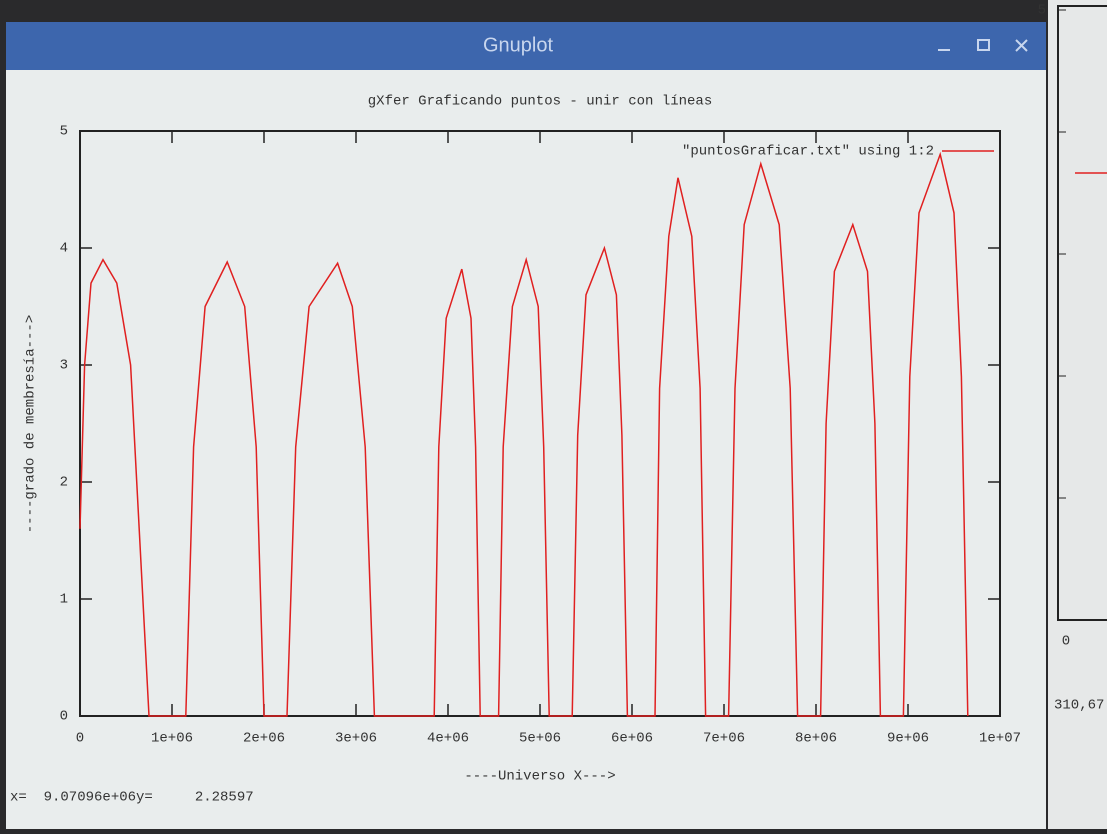  Describe the element at coordinates (983, 45) in the screenshot. I see `maximize-button` at that location.